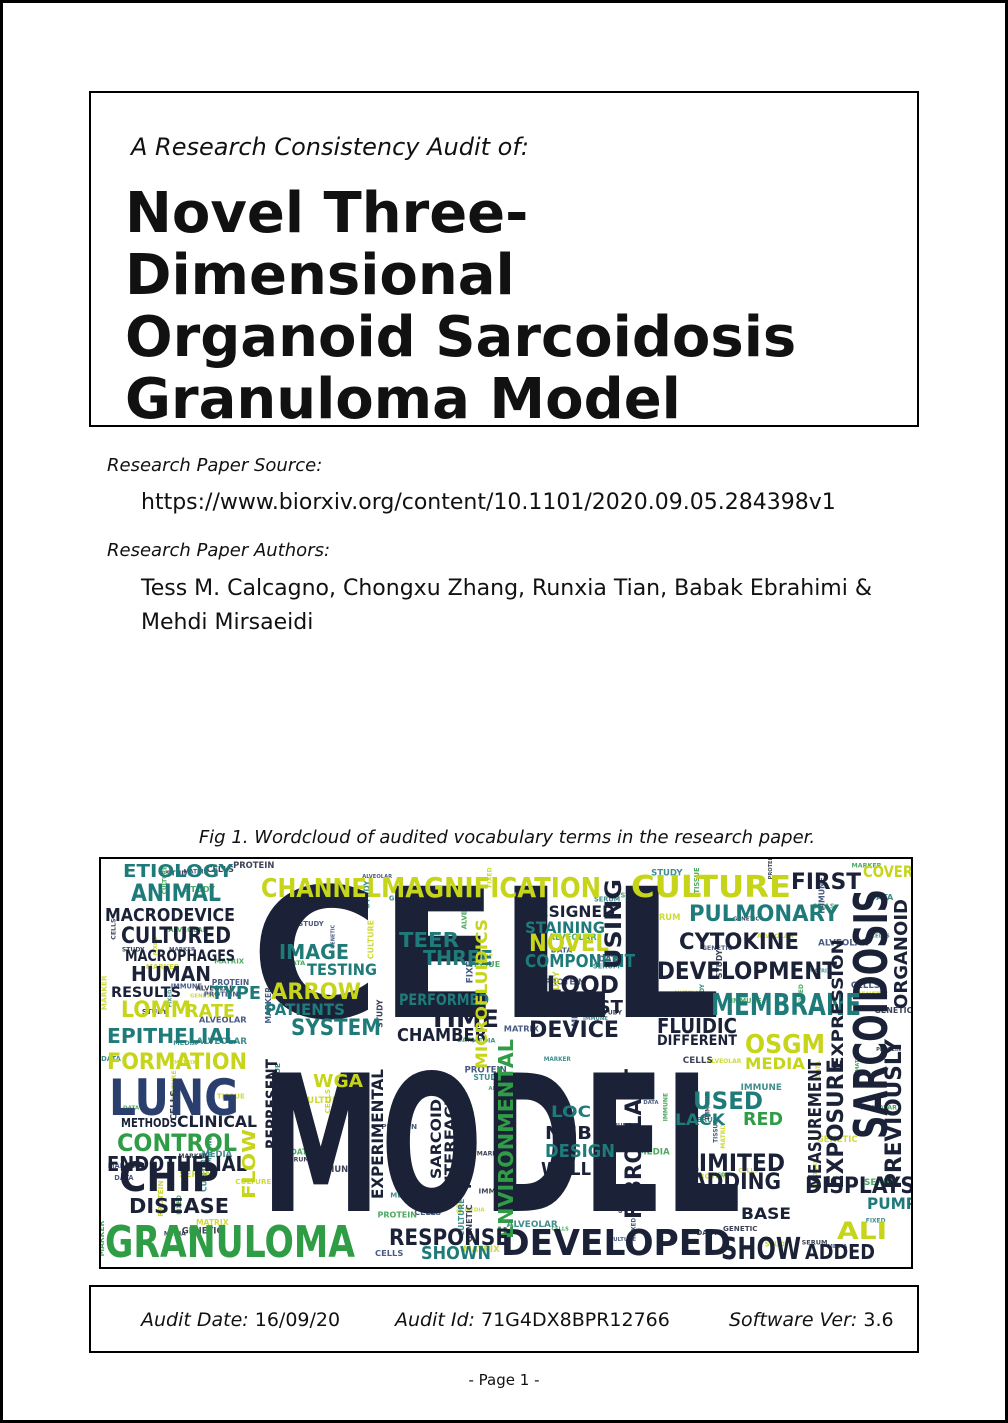 This screenshot has width=1008, height=1423. What do you see at coordinates (180, 955) in the screenshot?
I see `wordcloud-word-macrophages: MACROPHAGES` at bounding box center [180, 955].